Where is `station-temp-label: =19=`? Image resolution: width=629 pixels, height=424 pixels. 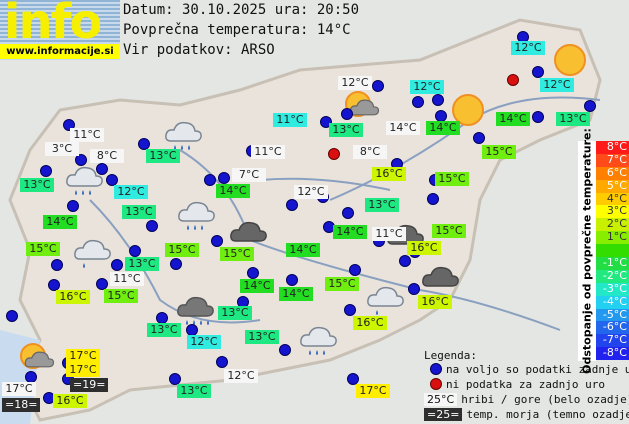 station-temp-label: =19= is located at coordinates (89, 385).